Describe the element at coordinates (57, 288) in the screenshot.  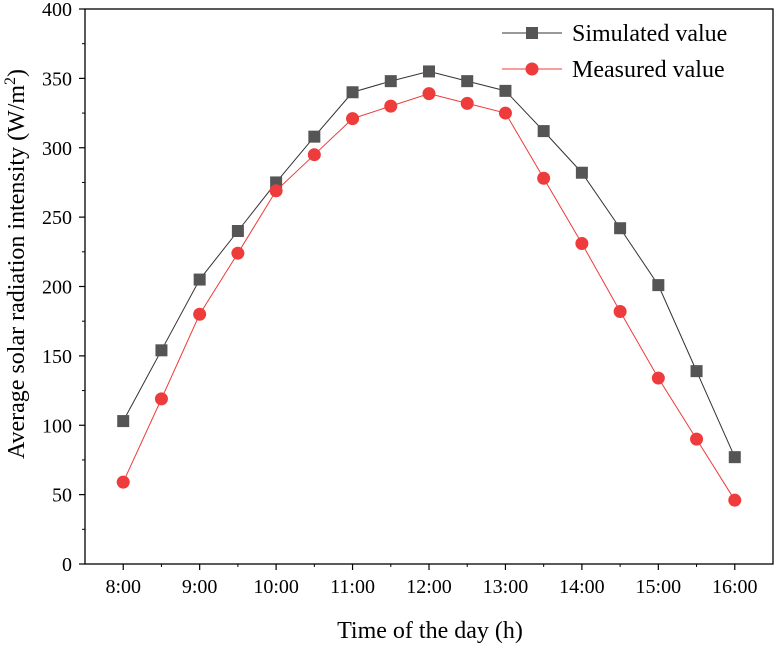
I see `y-tick-label: 200` at that location.